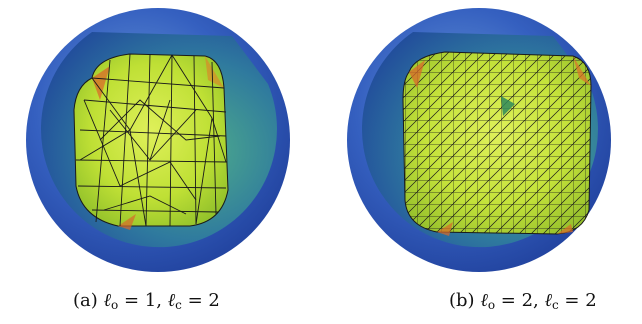 The height and width of the screenshot is (324, 642). I want to click on caption-o-value: = 2,, so click(520, 300).